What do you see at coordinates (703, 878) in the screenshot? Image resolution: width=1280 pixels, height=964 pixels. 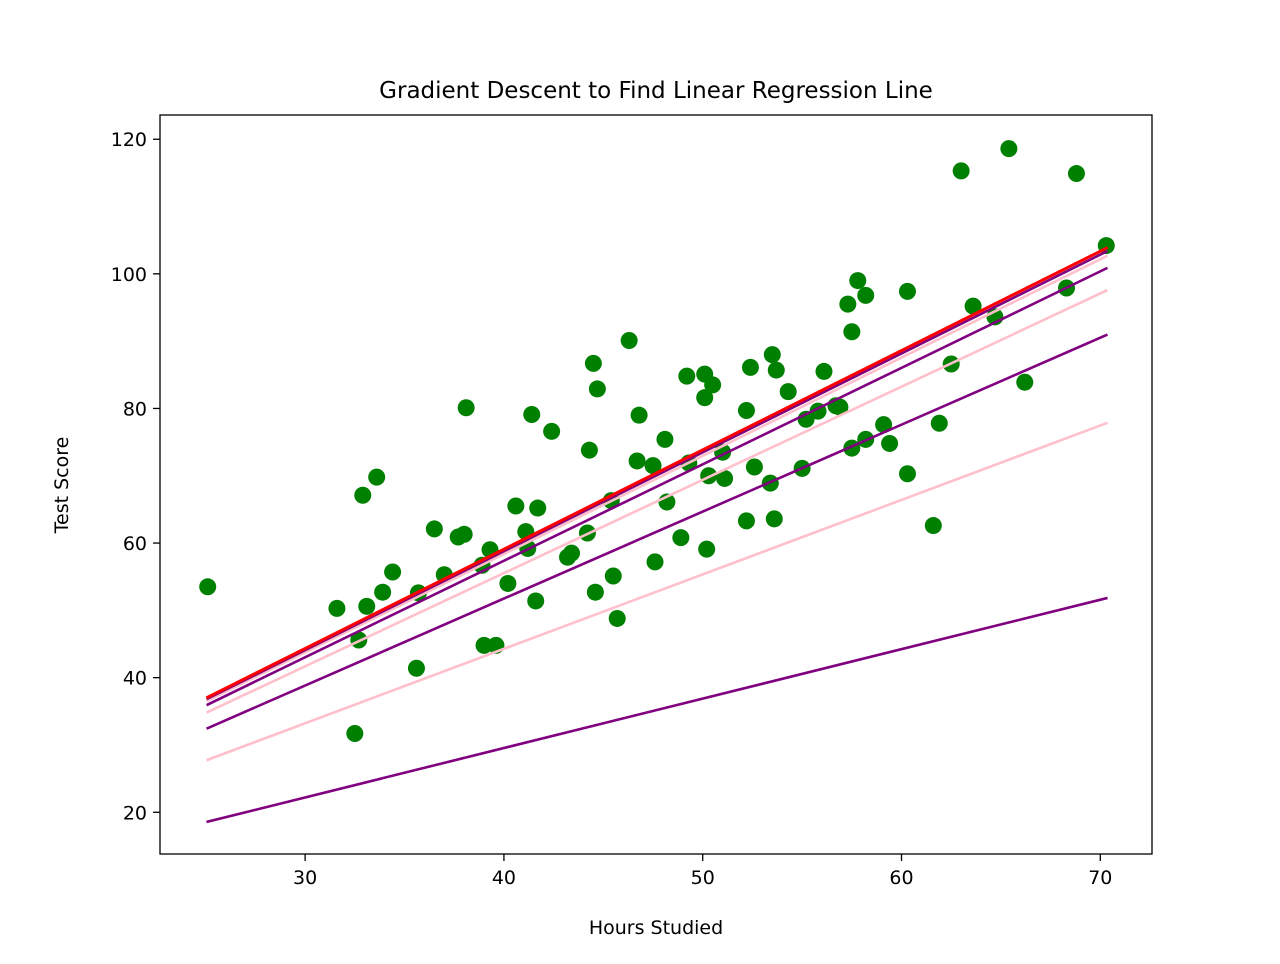 I see `x-tick-label-50: 50` at bounding box center [703, 878].